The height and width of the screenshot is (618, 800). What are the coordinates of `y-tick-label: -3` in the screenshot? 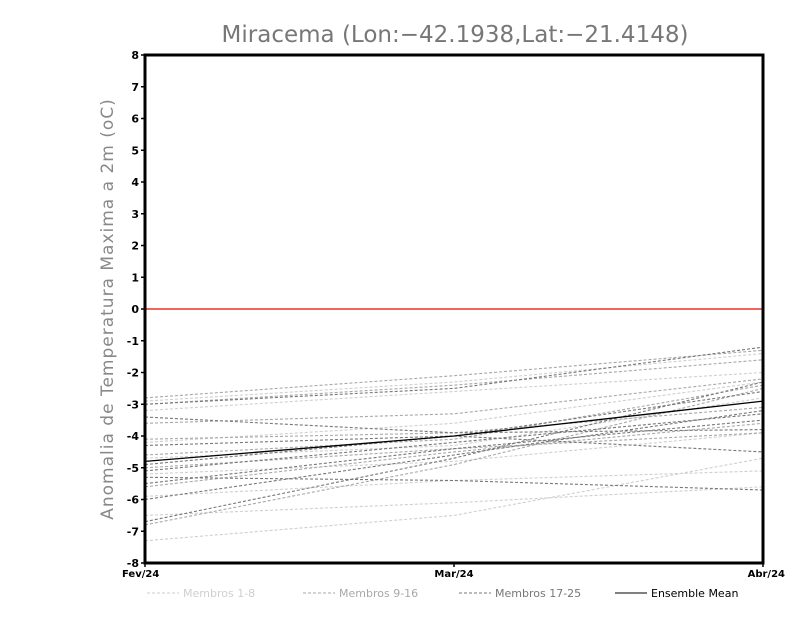 It's located at (133, 404).